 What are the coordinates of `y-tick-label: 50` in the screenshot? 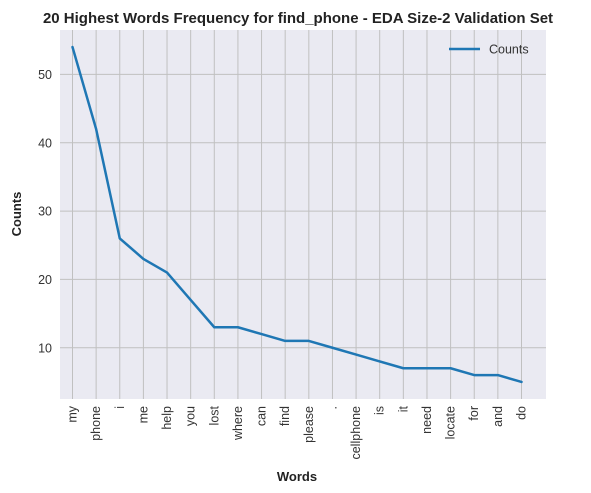 It's located at (45, 75).